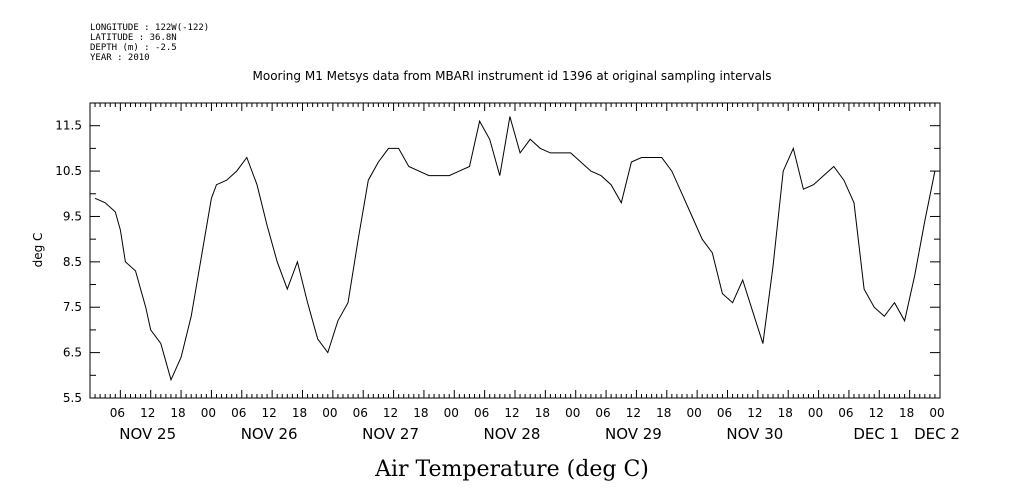 Image resolution: width=1009 pixels, height=504 pixels. I want to click on x-date-label: NOV 27, so click(390, 434).